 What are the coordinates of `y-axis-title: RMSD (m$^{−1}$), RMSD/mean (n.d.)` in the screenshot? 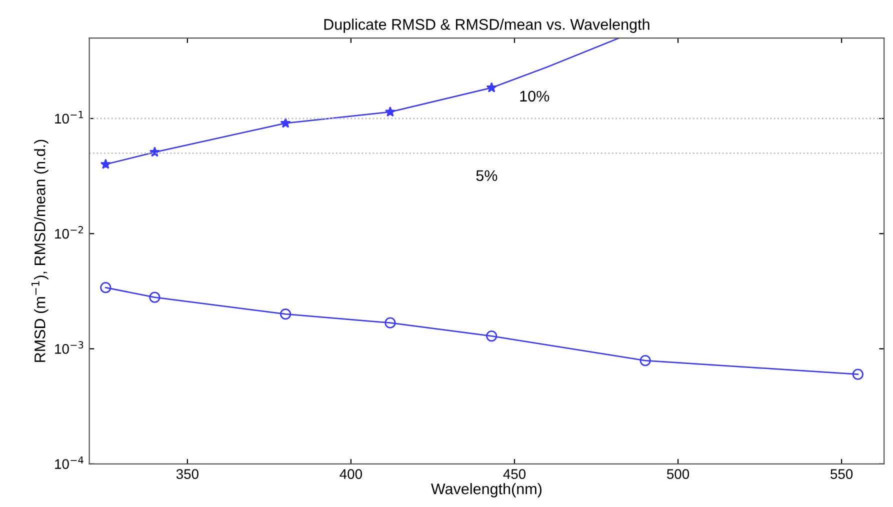 It's located at (40, 251).